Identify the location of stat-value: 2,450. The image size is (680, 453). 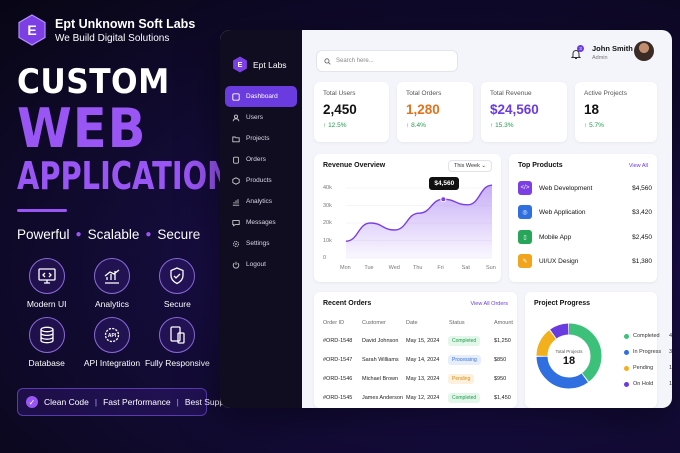
(340, 109).